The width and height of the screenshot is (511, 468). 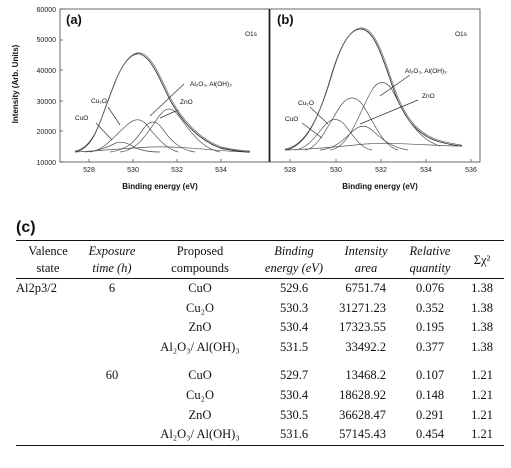 What do you see at coordinates (373, 89) in the screenshot?
I see `panel-b-curves` at bounding box center [373, 89].